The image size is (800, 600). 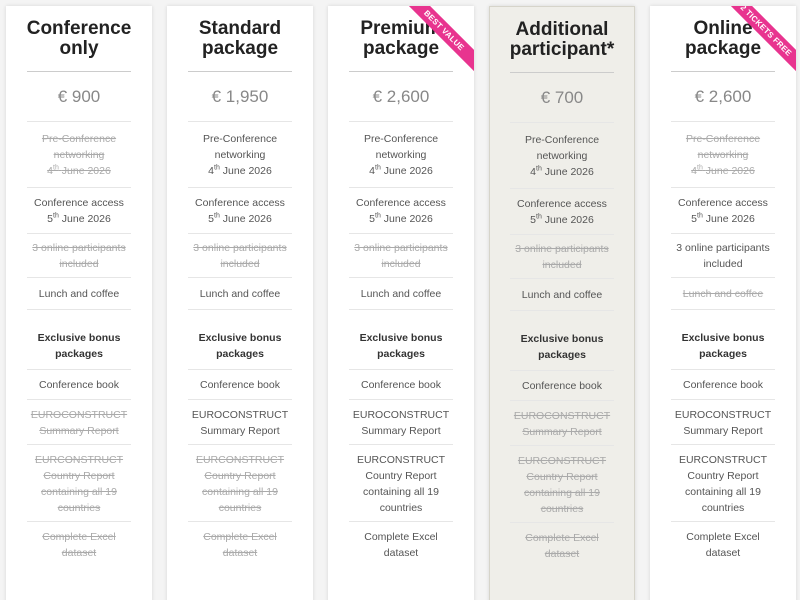 What do you see at coordinates (401, 39) in the screenshot?
I see `plan-title: Premium package` at bounding box center [401, 39].